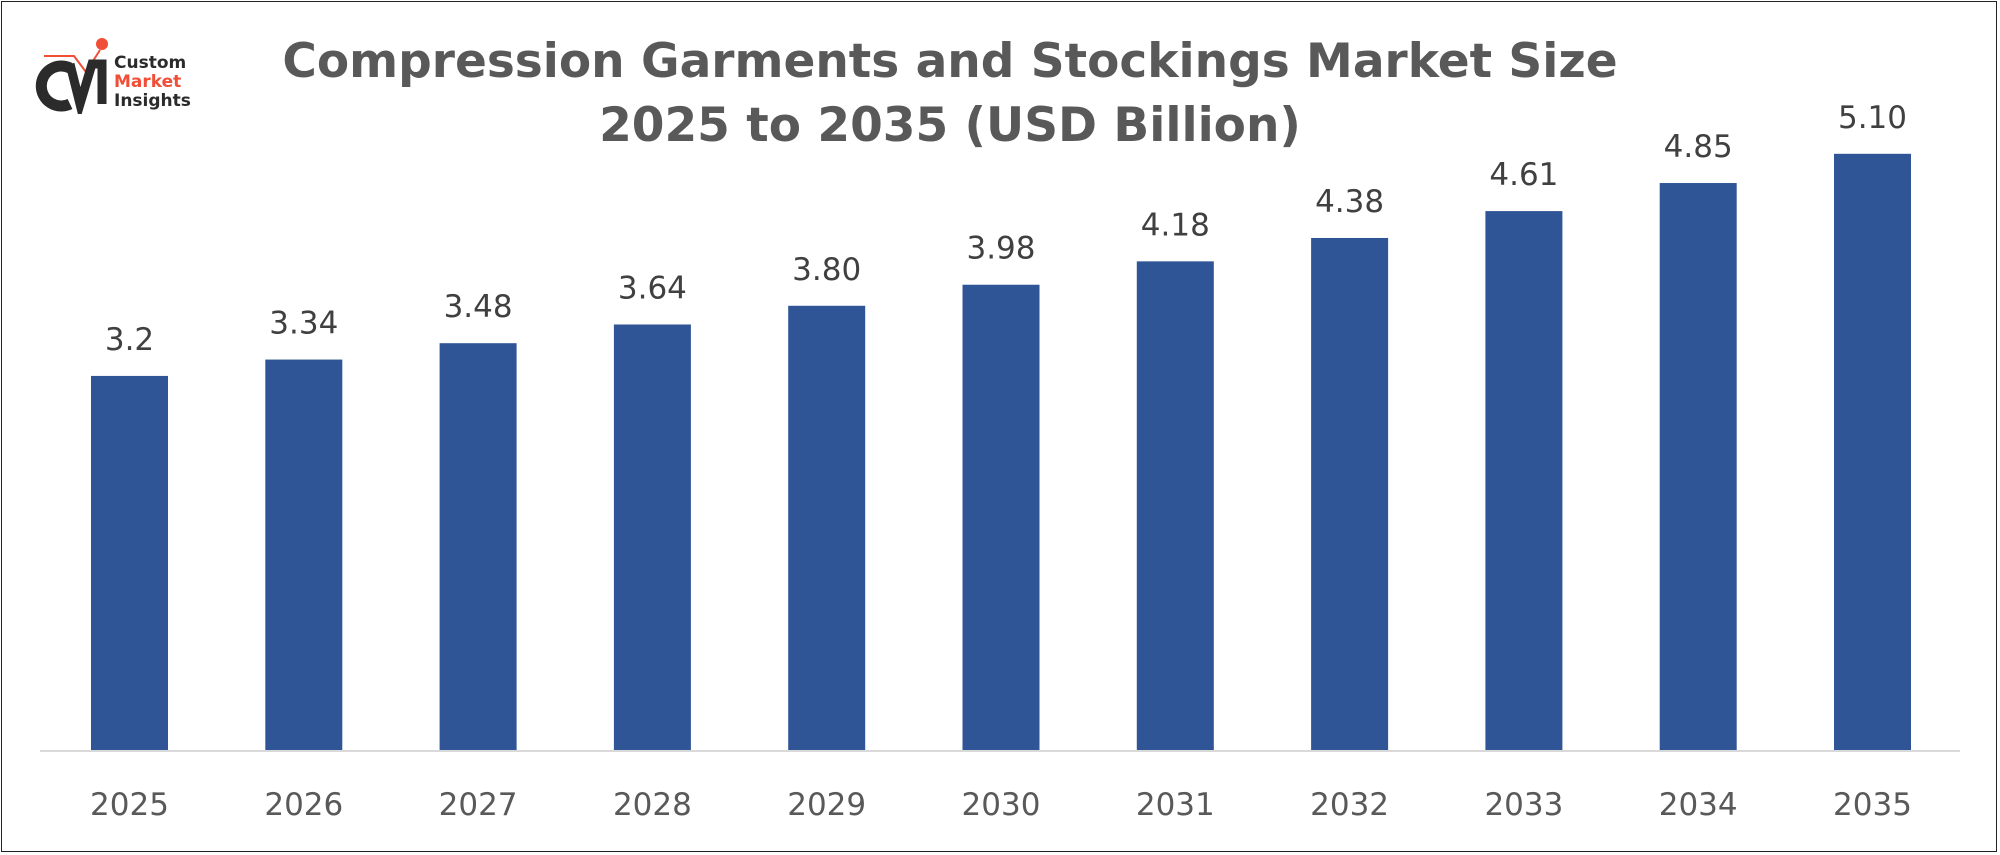  What do you see at coordinates (1698, 147) in the screenshot?
I see `data-label-2034: 4.85` at bounding box center [1698, 147].